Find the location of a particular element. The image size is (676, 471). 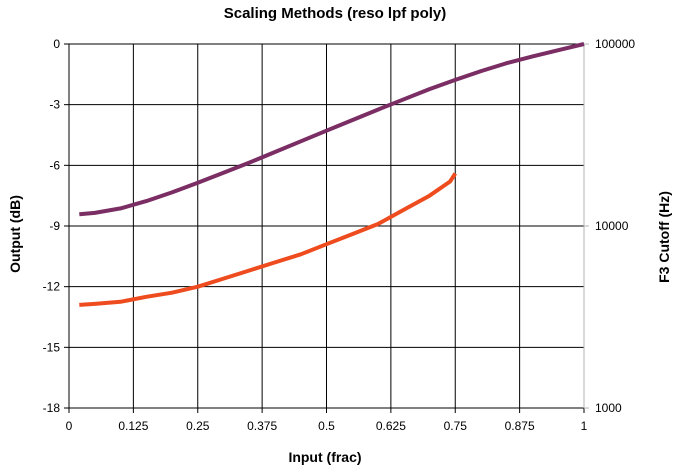

y-tick-label: 0 is located at coordinates (56, 44).